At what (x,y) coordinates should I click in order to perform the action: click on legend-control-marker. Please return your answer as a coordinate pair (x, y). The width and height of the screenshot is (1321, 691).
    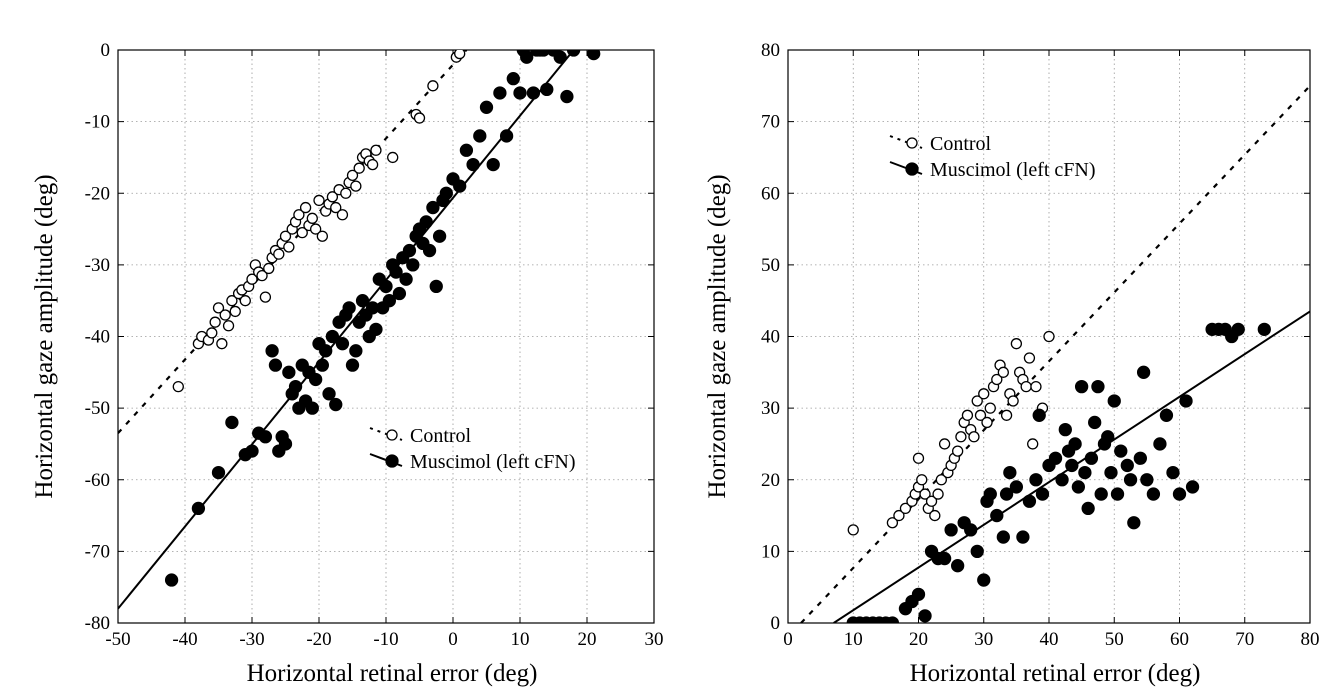
    Looking at the image, I should click on (392, 435).